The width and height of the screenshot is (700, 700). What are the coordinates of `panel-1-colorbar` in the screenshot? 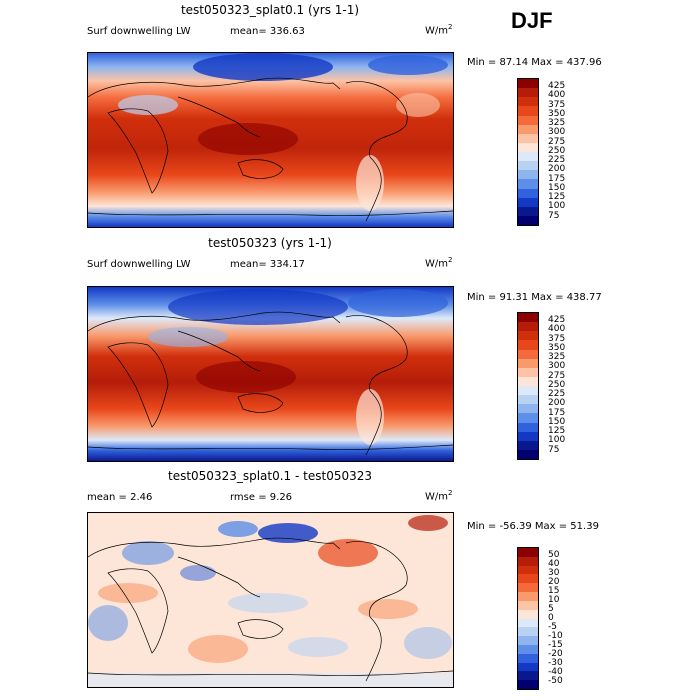 It's located at (528, 152).